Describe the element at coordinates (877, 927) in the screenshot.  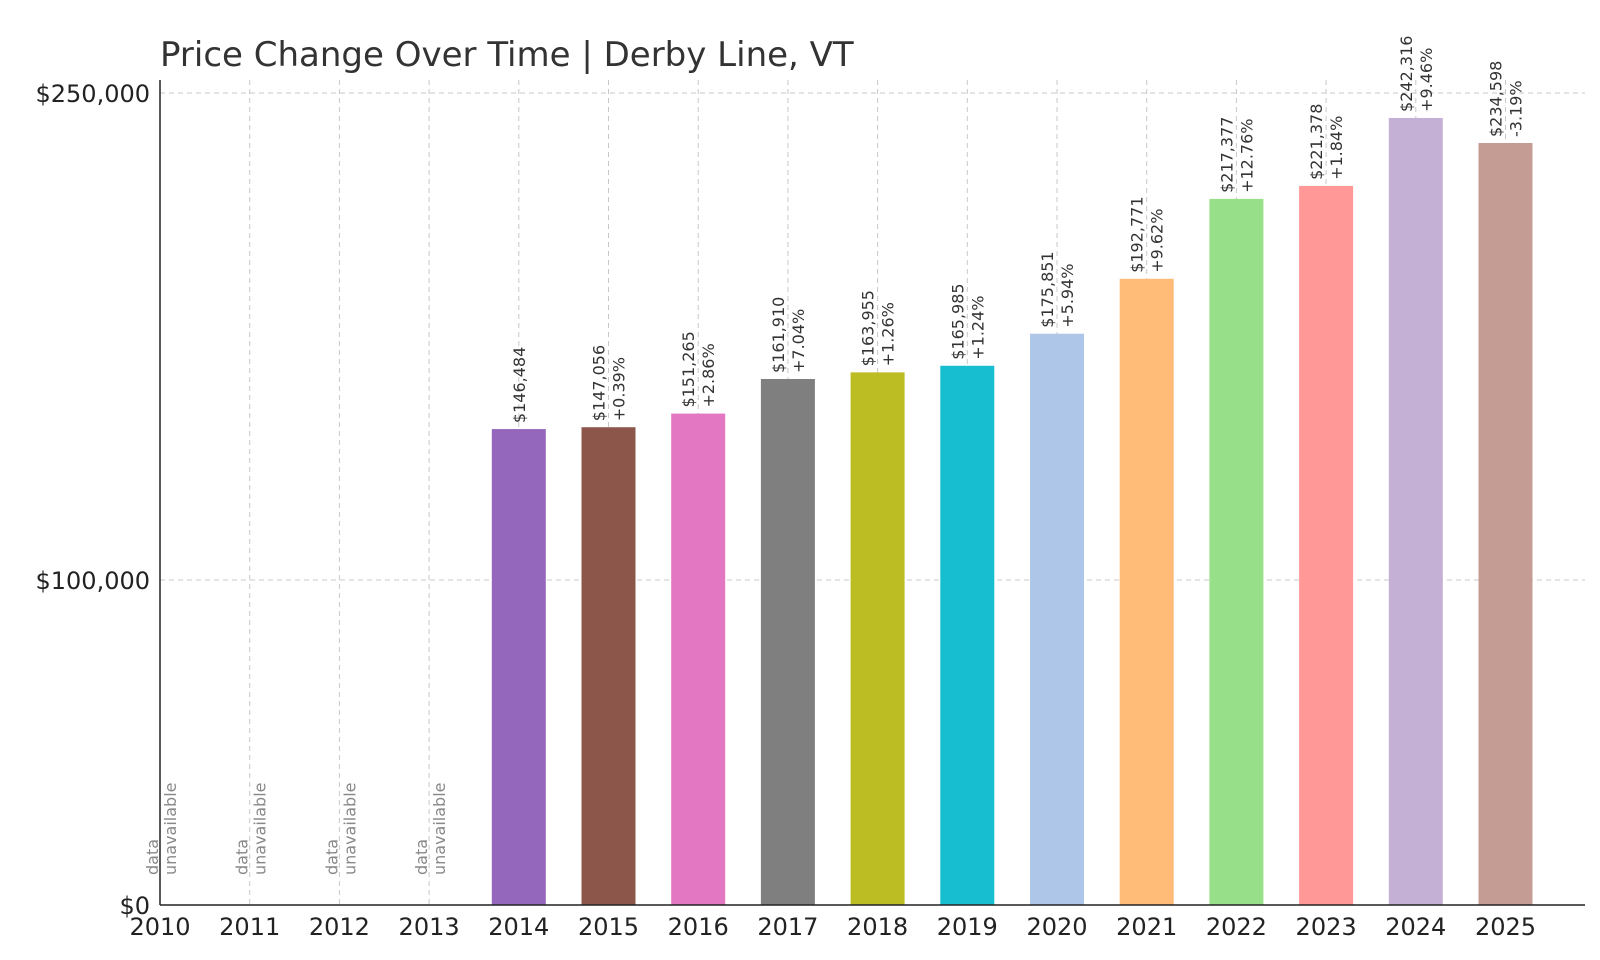
I see `x-tick-label: 2018` at that location.